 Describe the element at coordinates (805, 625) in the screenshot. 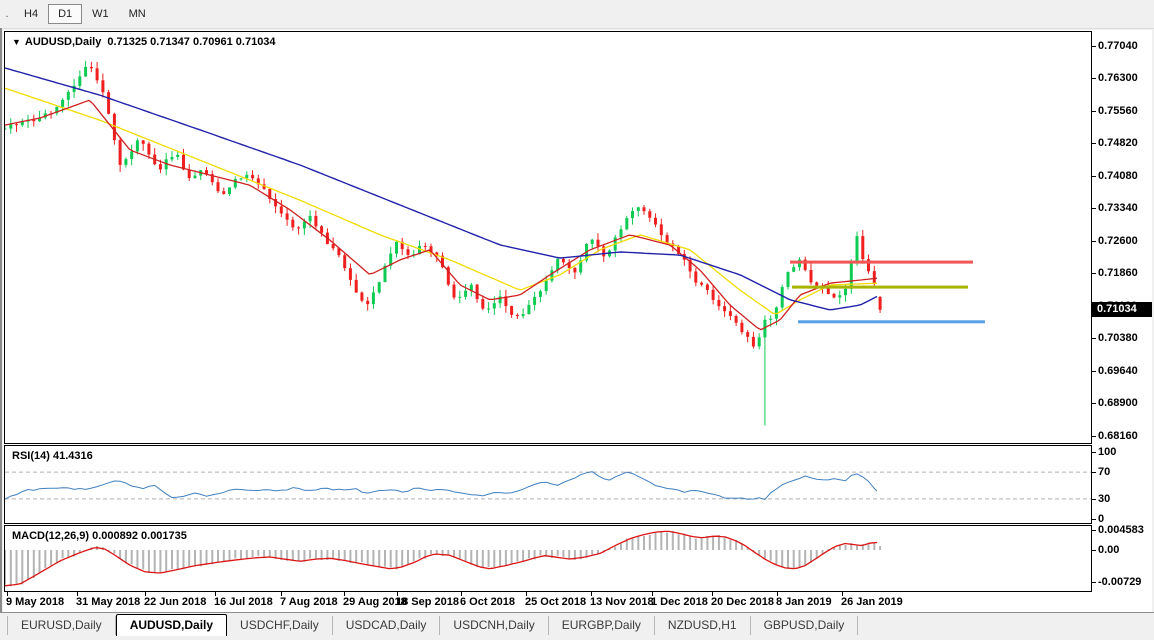

I see `bottom-tab-gbpusd-daily: GBPUSD,Daily` at that location.